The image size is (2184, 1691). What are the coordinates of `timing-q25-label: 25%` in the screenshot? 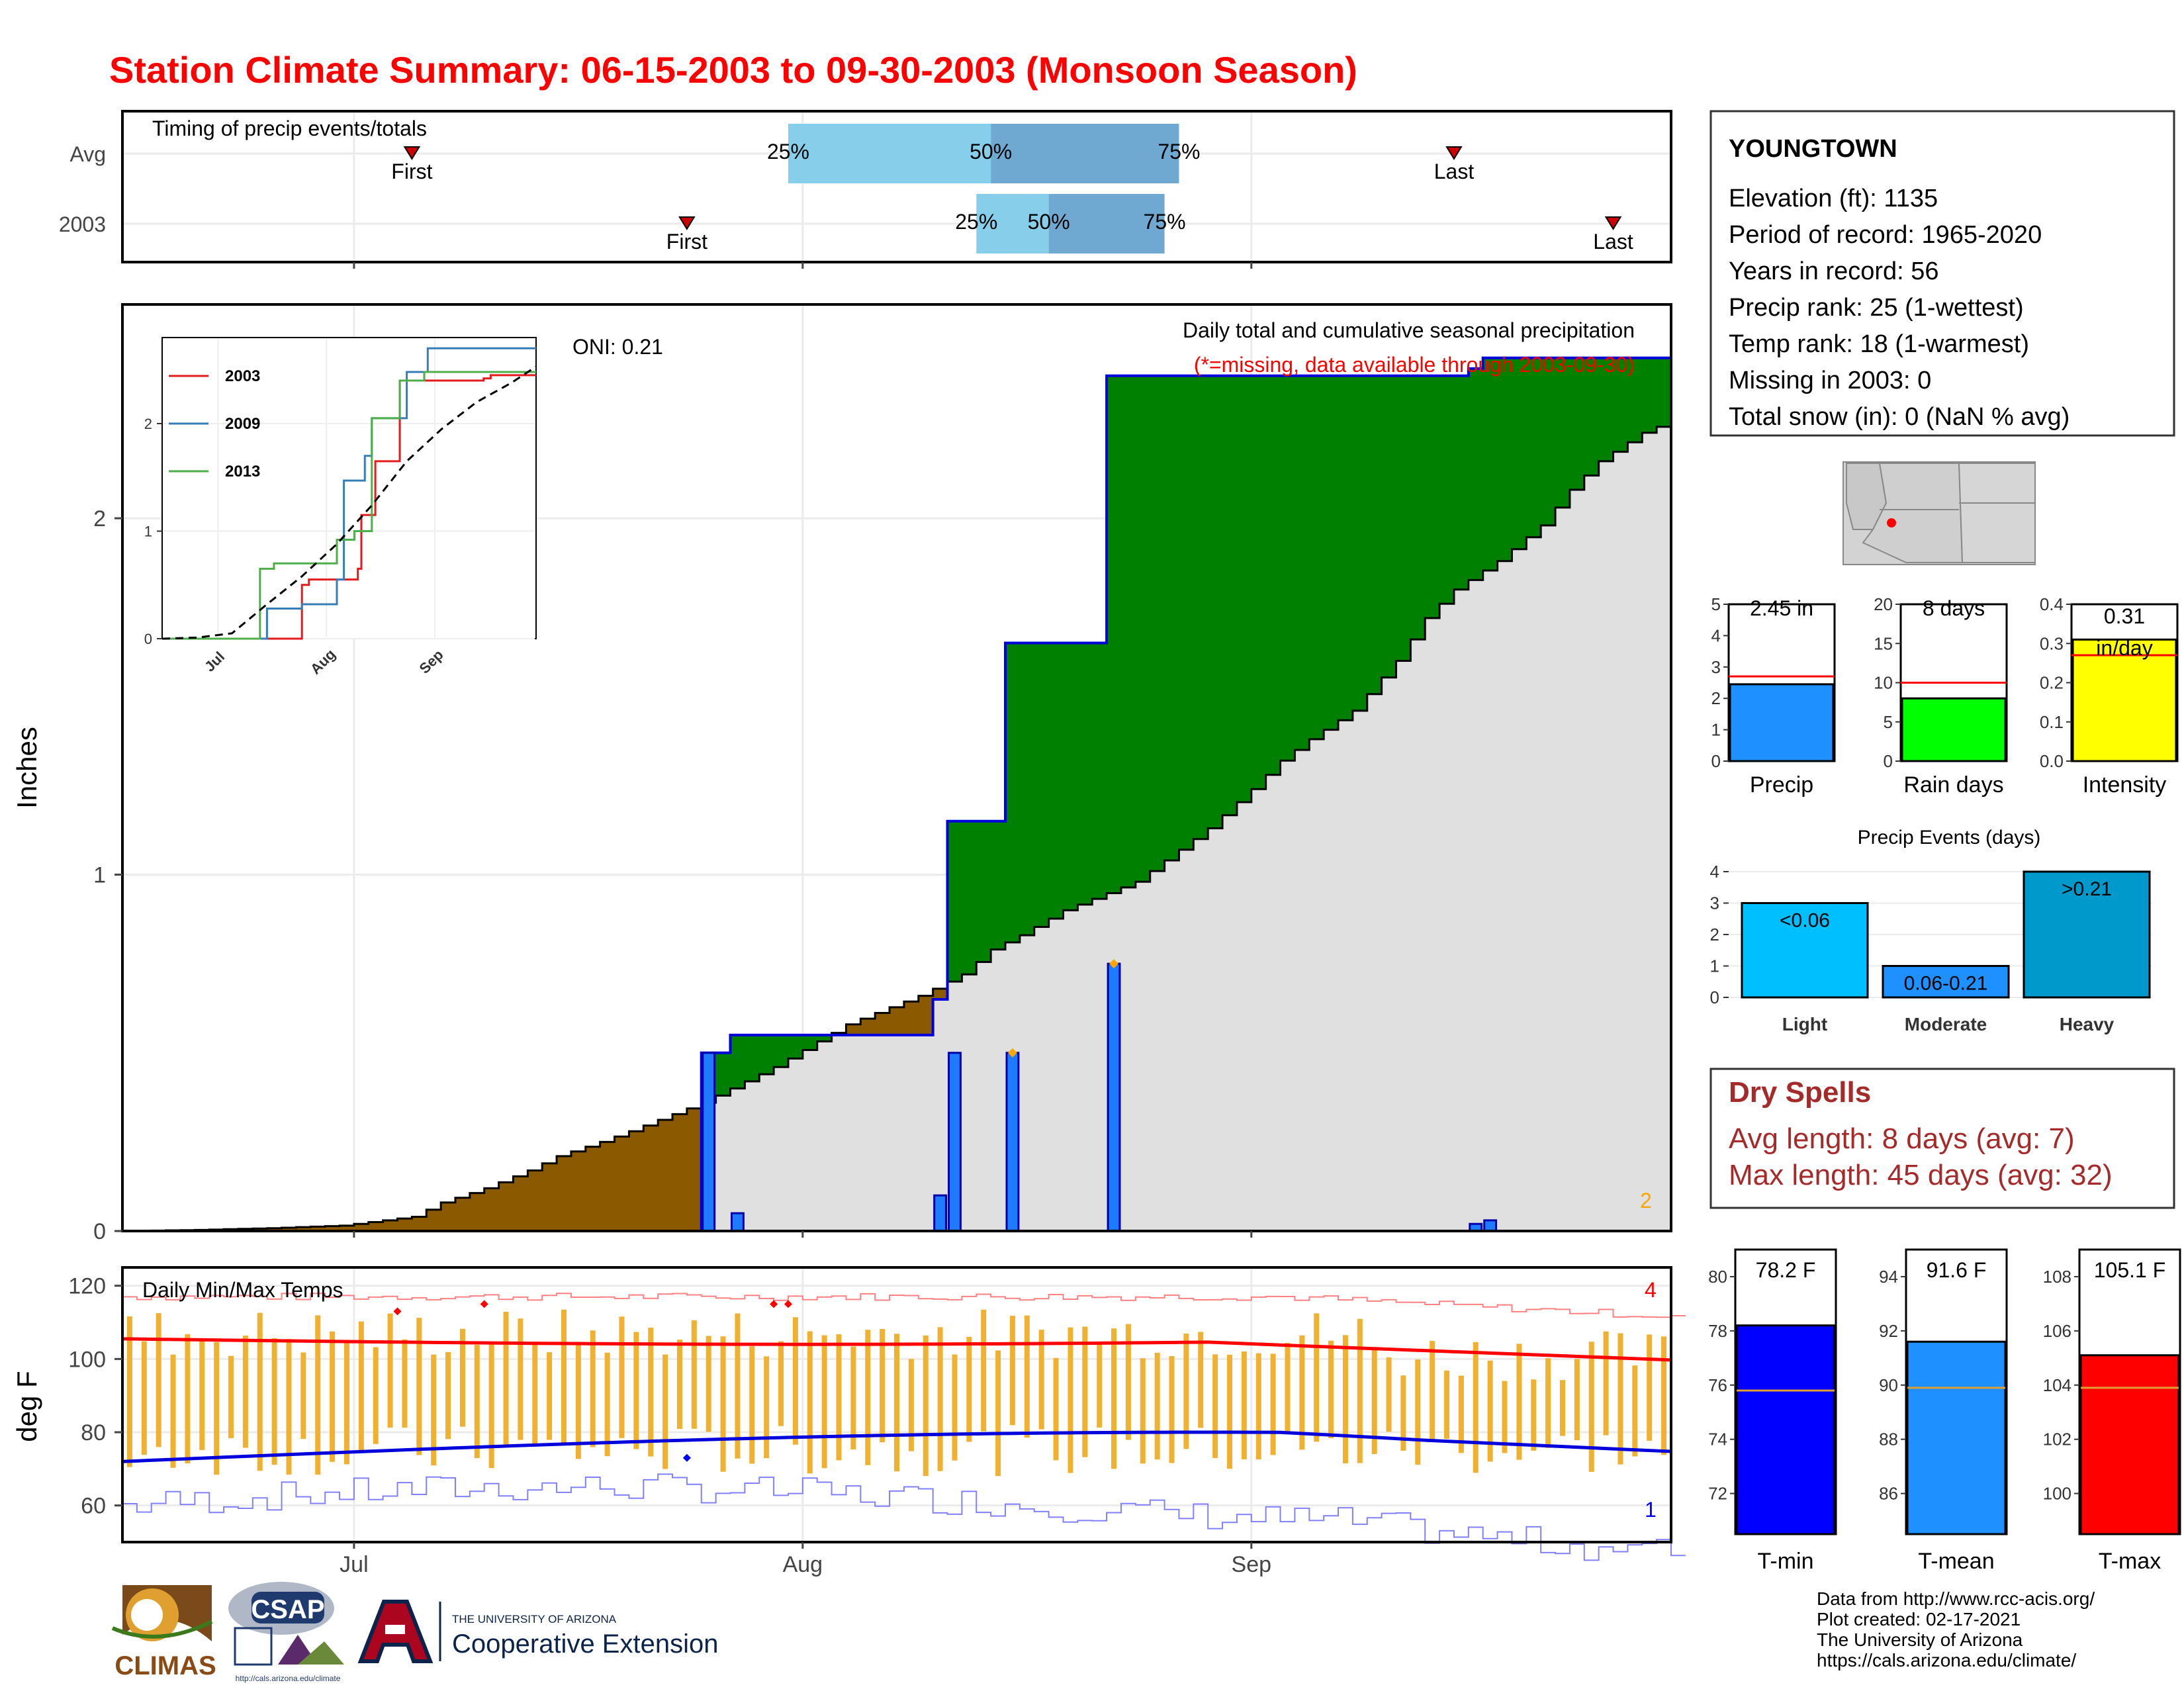 It's located at (788, 151).